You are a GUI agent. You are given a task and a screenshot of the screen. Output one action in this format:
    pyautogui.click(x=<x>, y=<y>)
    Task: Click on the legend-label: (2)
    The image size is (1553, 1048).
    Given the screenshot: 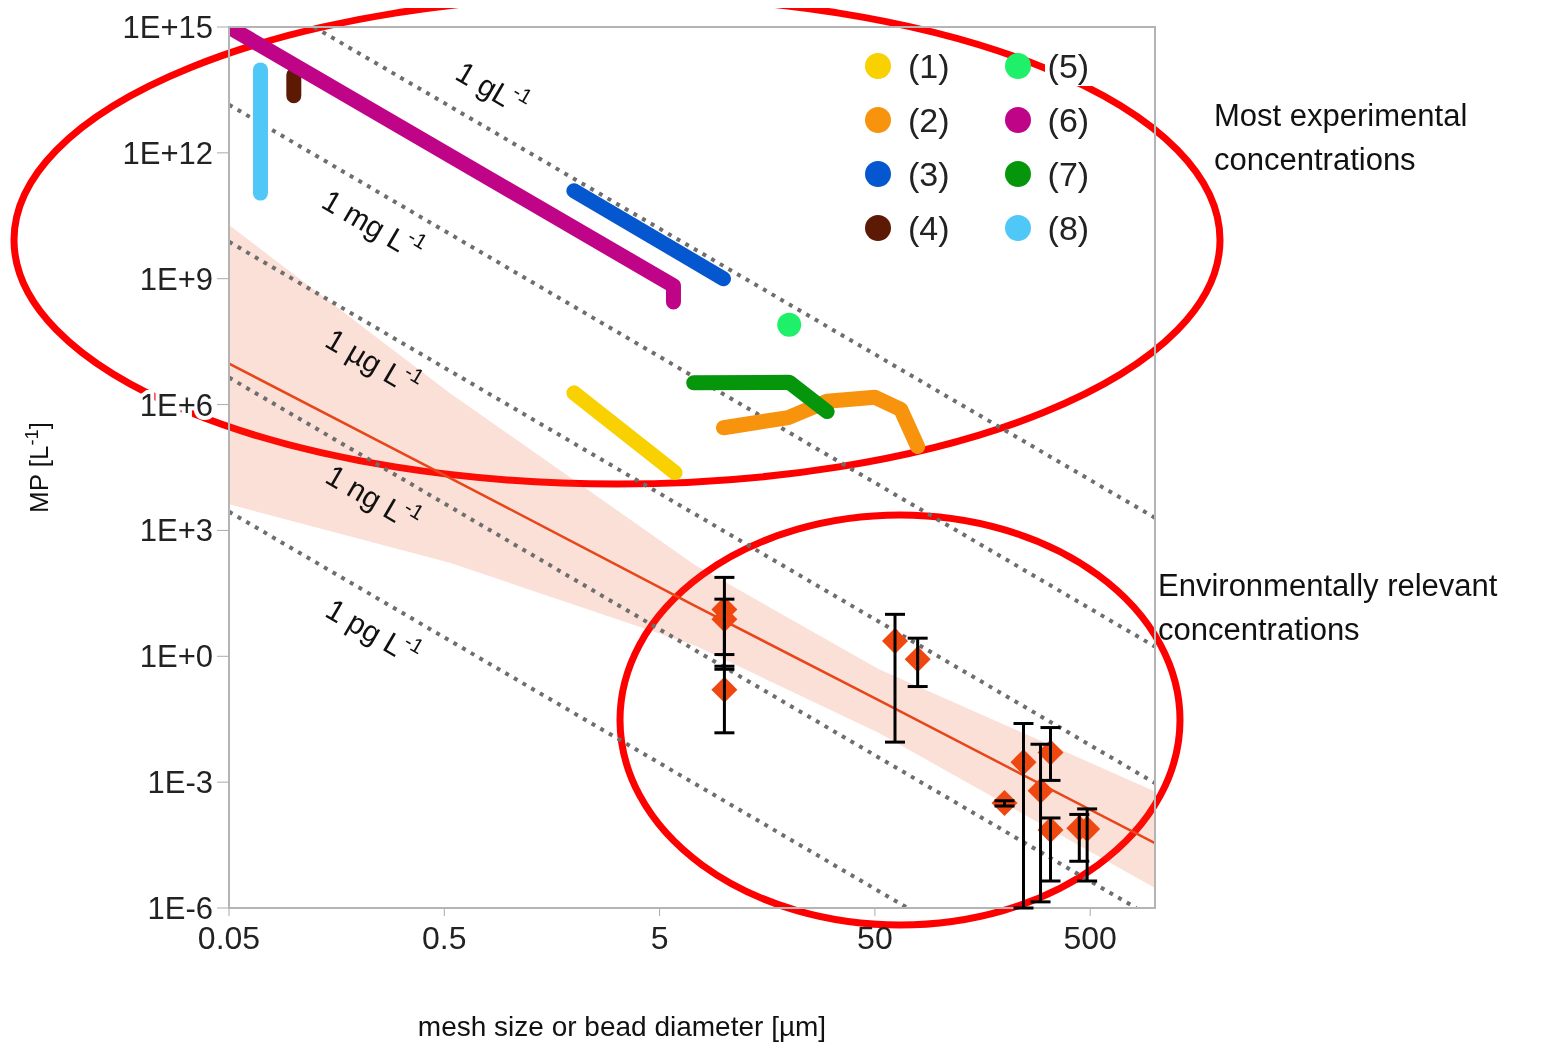 What is the action you would take?
    pyautogui.click(x=929, y=120)
    